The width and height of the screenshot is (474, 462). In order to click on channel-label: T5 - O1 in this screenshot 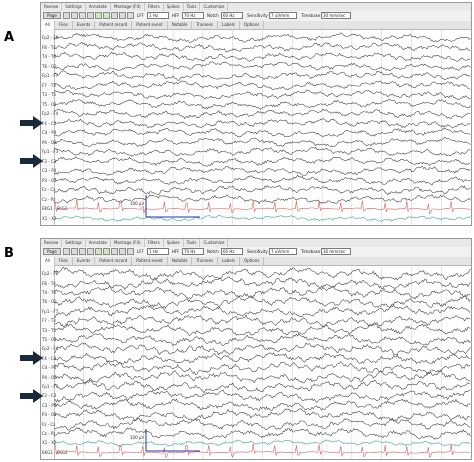, I will do `click(49, 339)`.